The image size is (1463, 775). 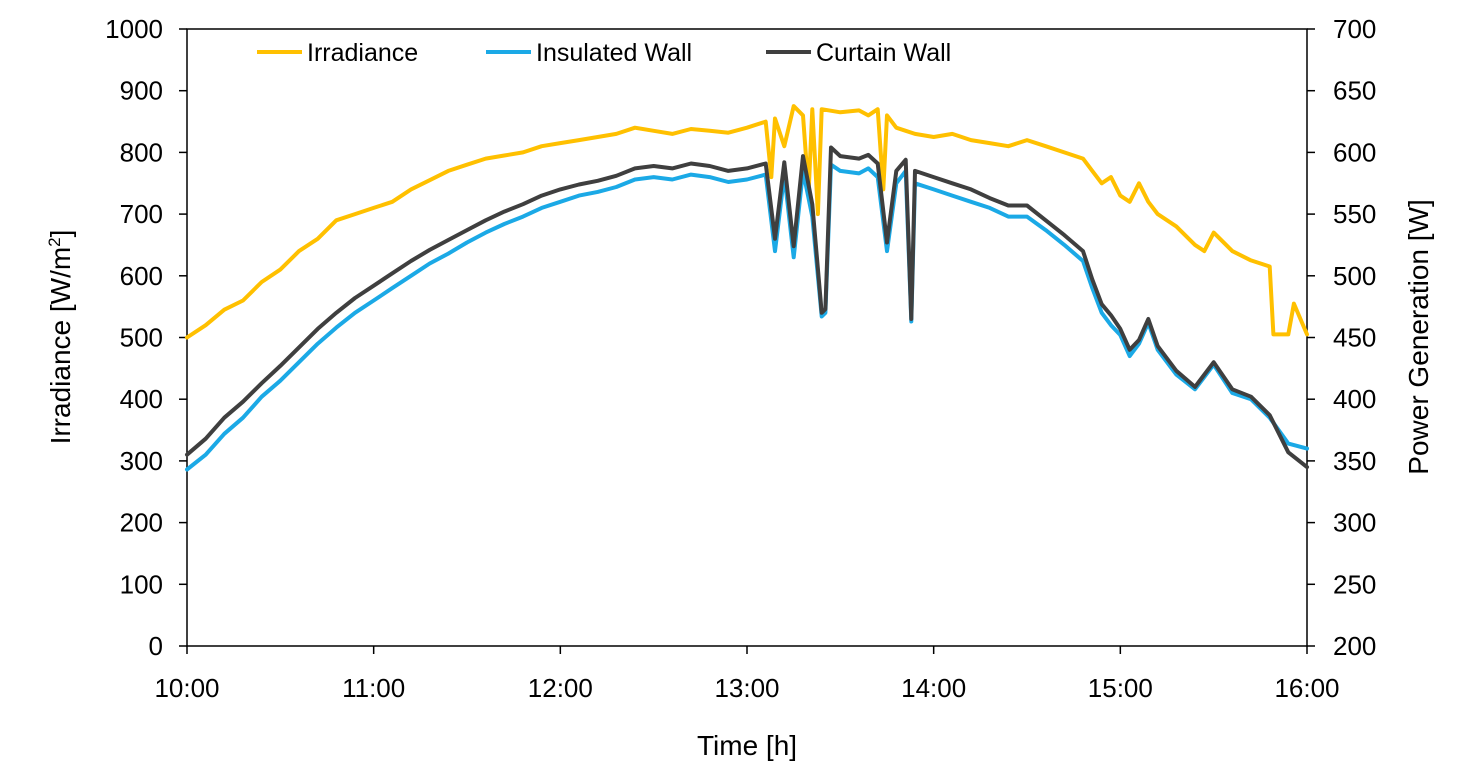 I want to click on left-y-axis-title-sup: 2, so click(x=54, y=241).